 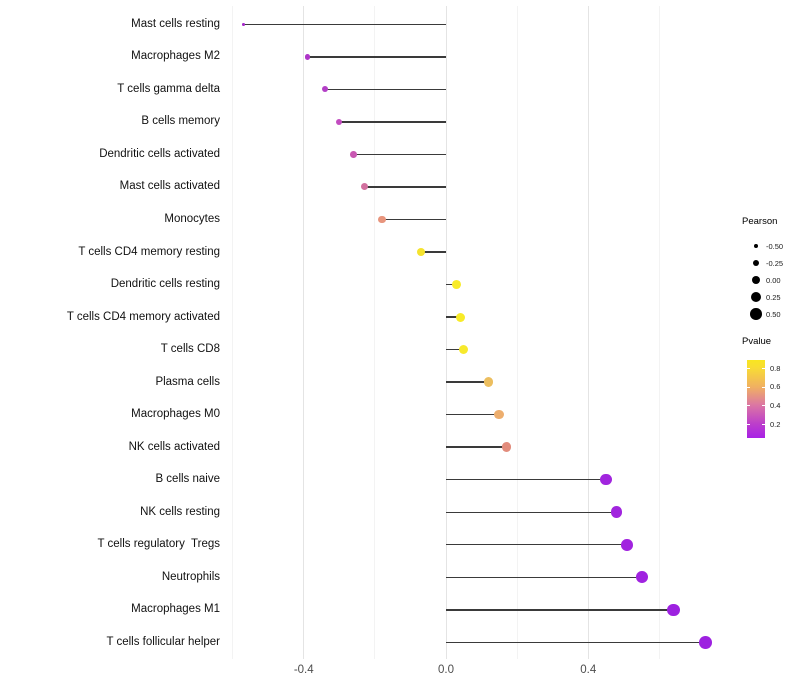 What do you see at coordinates (775, 246) in the screenshot?
I see `size-legend-label: -0.50` at bounding box center [775, 246].